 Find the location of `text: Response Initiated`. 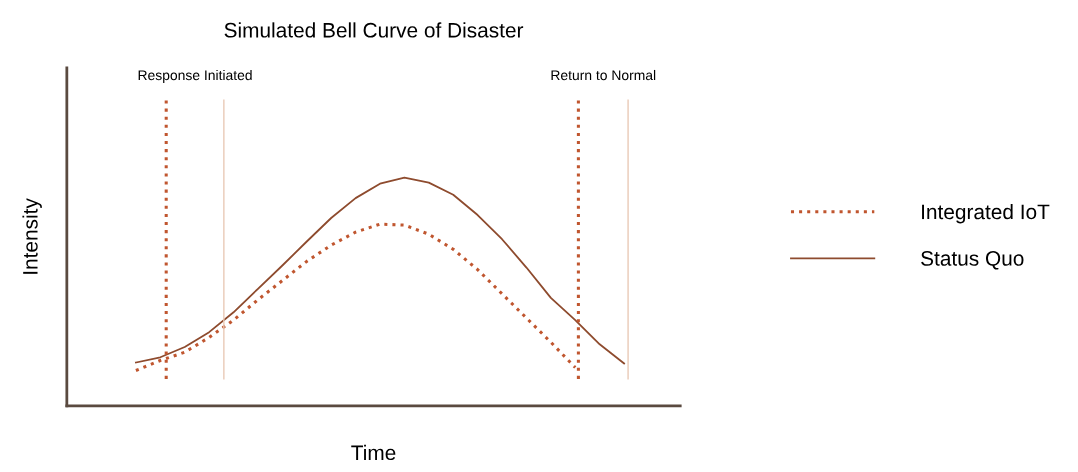

text: Response Initiated is located at coordinates (195, 76).